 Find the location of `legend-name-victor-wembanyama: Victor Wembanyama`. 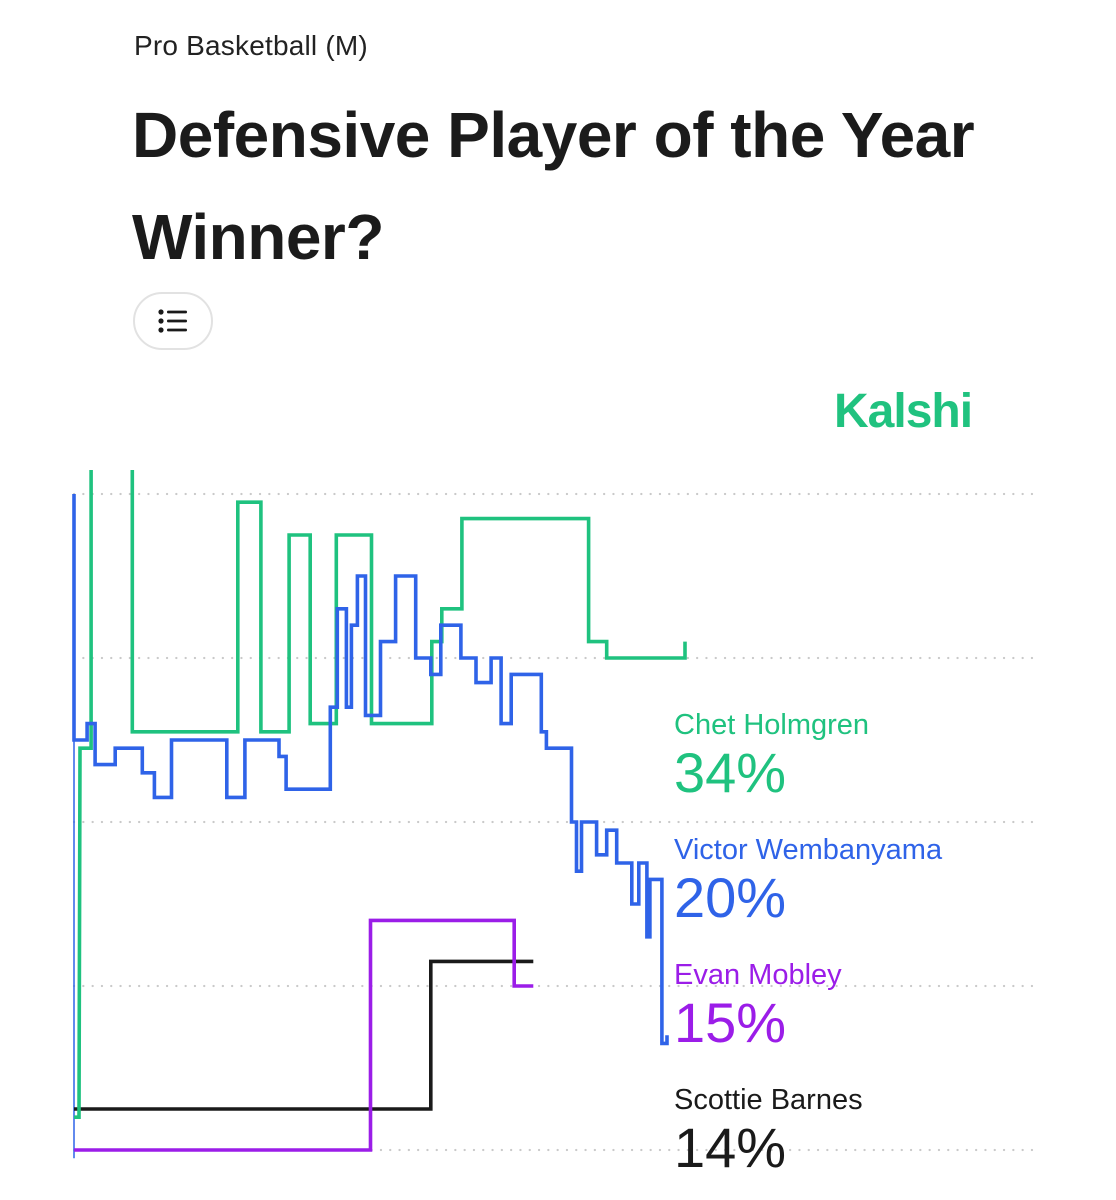

legend-name-victor-wembanyama: Victor Wembanyama is located at coordinates (808, 850).